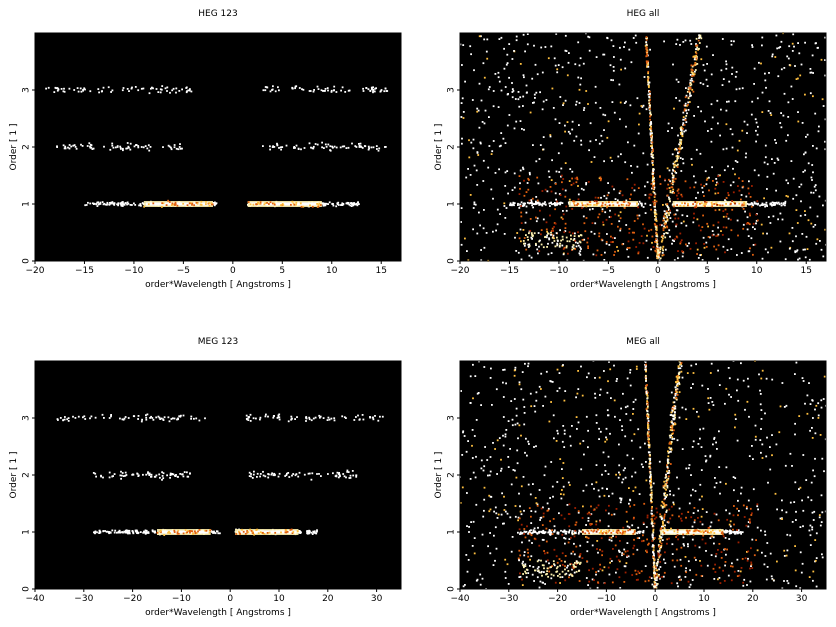  I want to click on x-tick-label: 0, so click(658, 271).